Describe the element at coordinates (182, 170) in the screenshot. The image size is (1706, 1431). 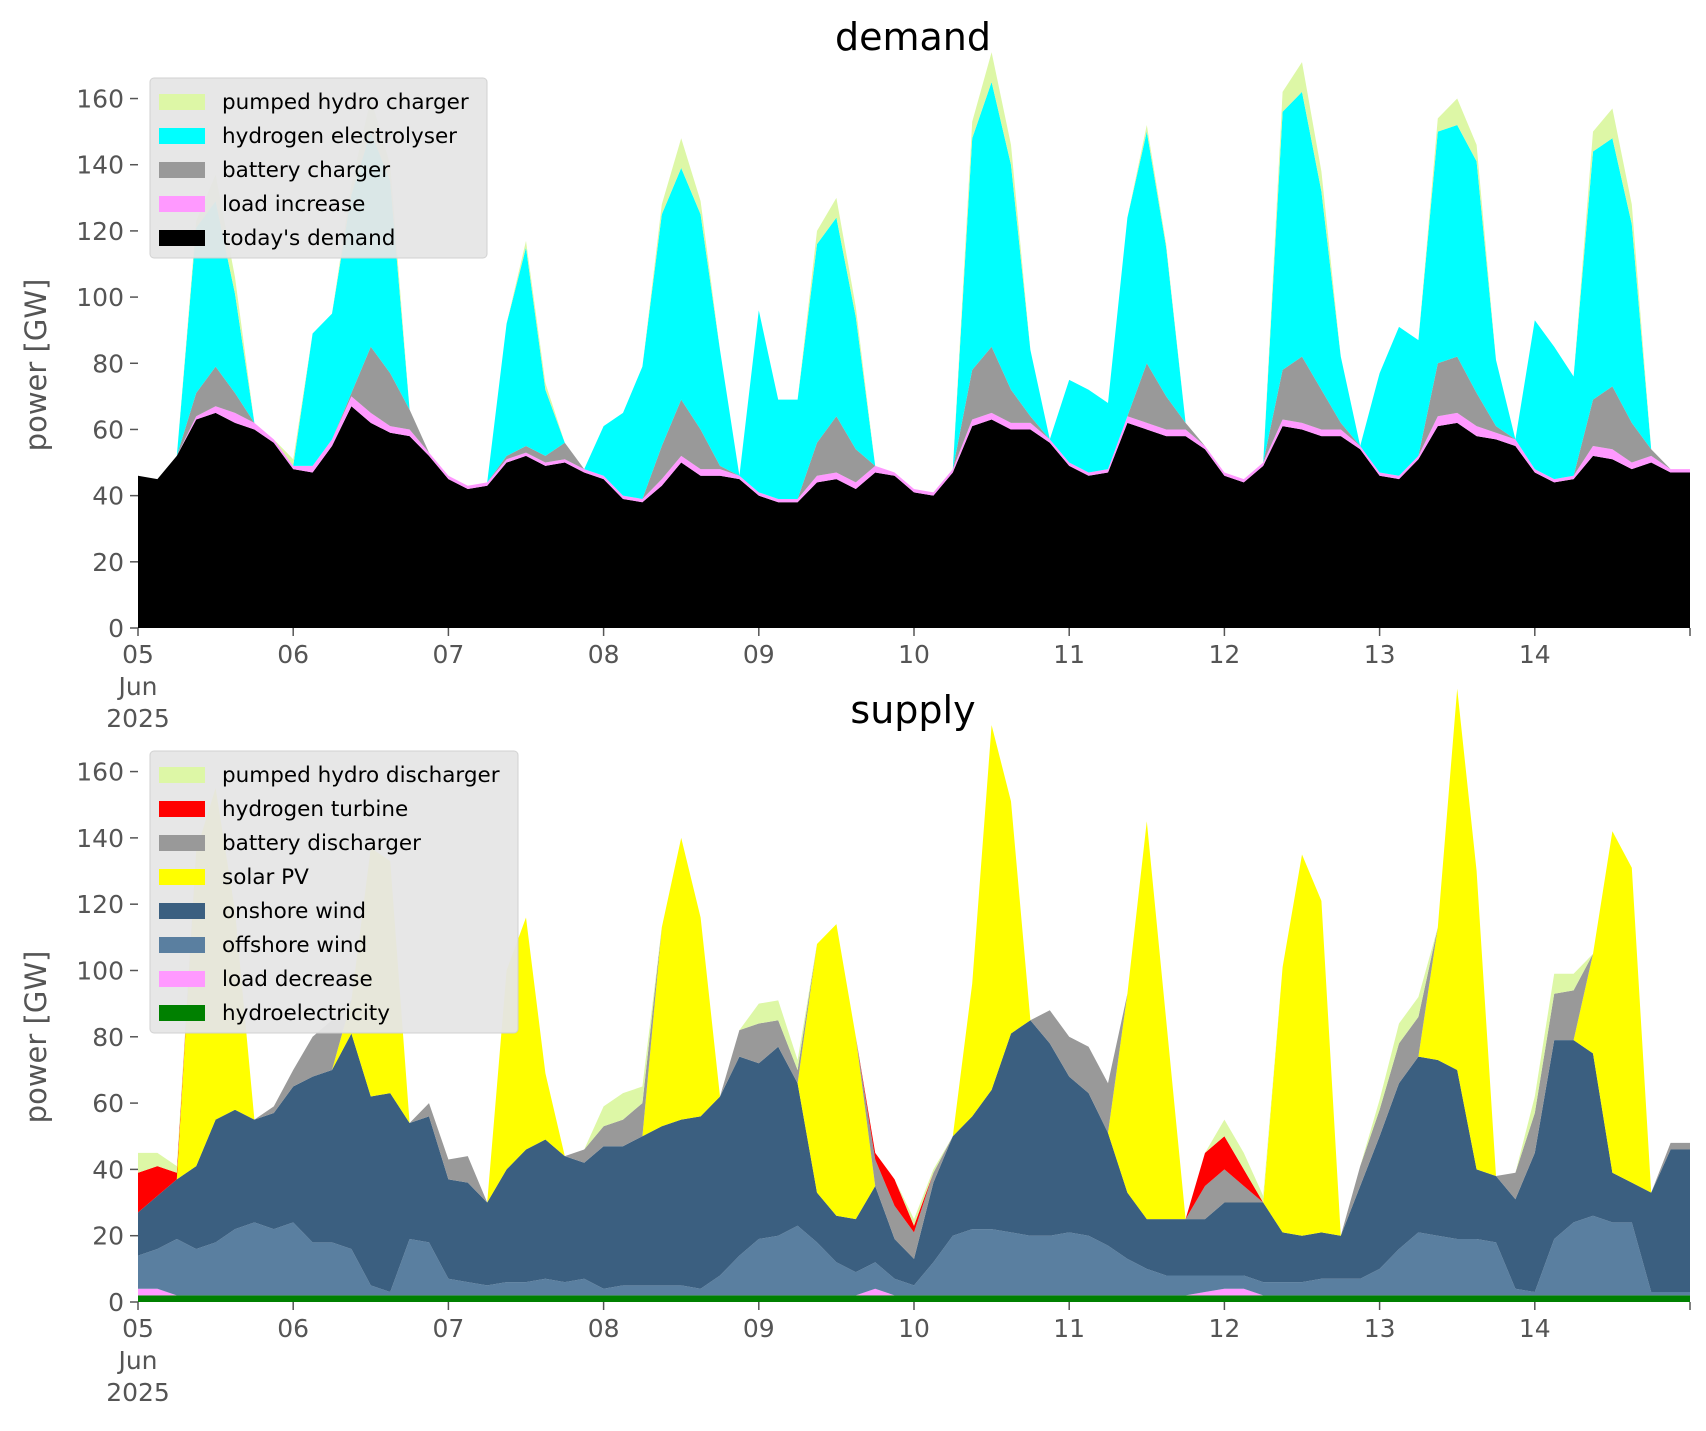
I see `legend-swatch-battery-charger` at that location.